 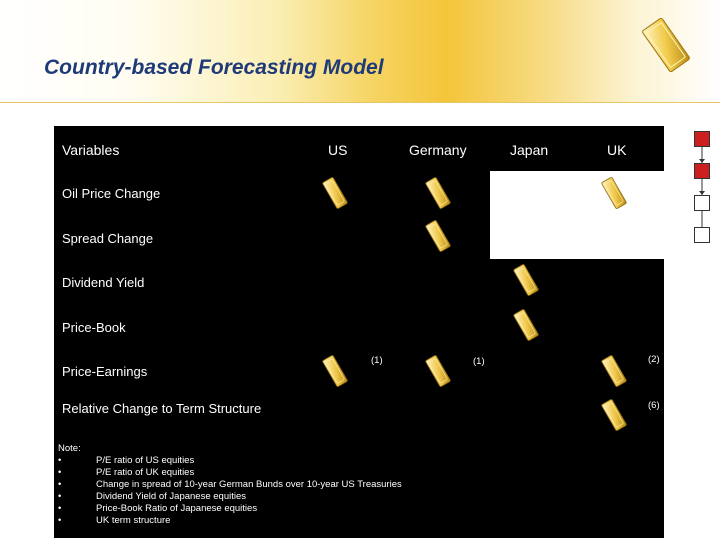 I want to click on note-item: • Dividend Yield of Japanese equities, so click(x=152, y=496).